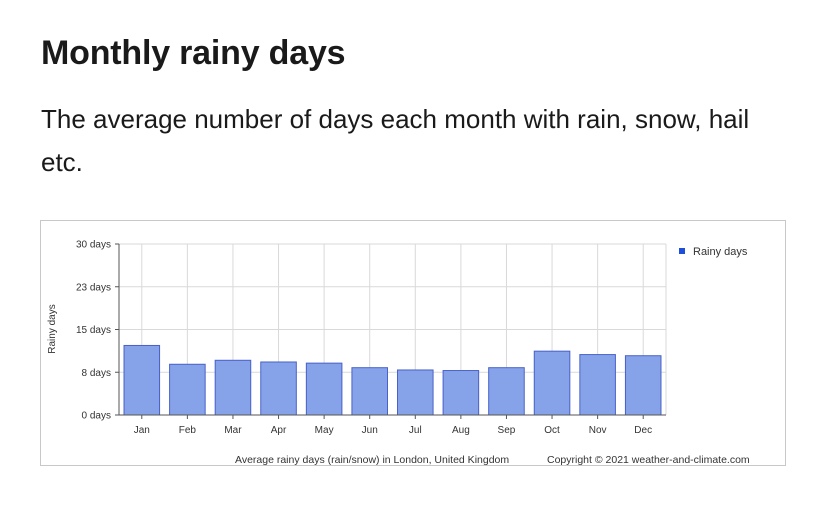 Image resolution: width=828 pixels, height=524 pixels. I want to click on y-tick-label: 0 days, so click(96, 416).